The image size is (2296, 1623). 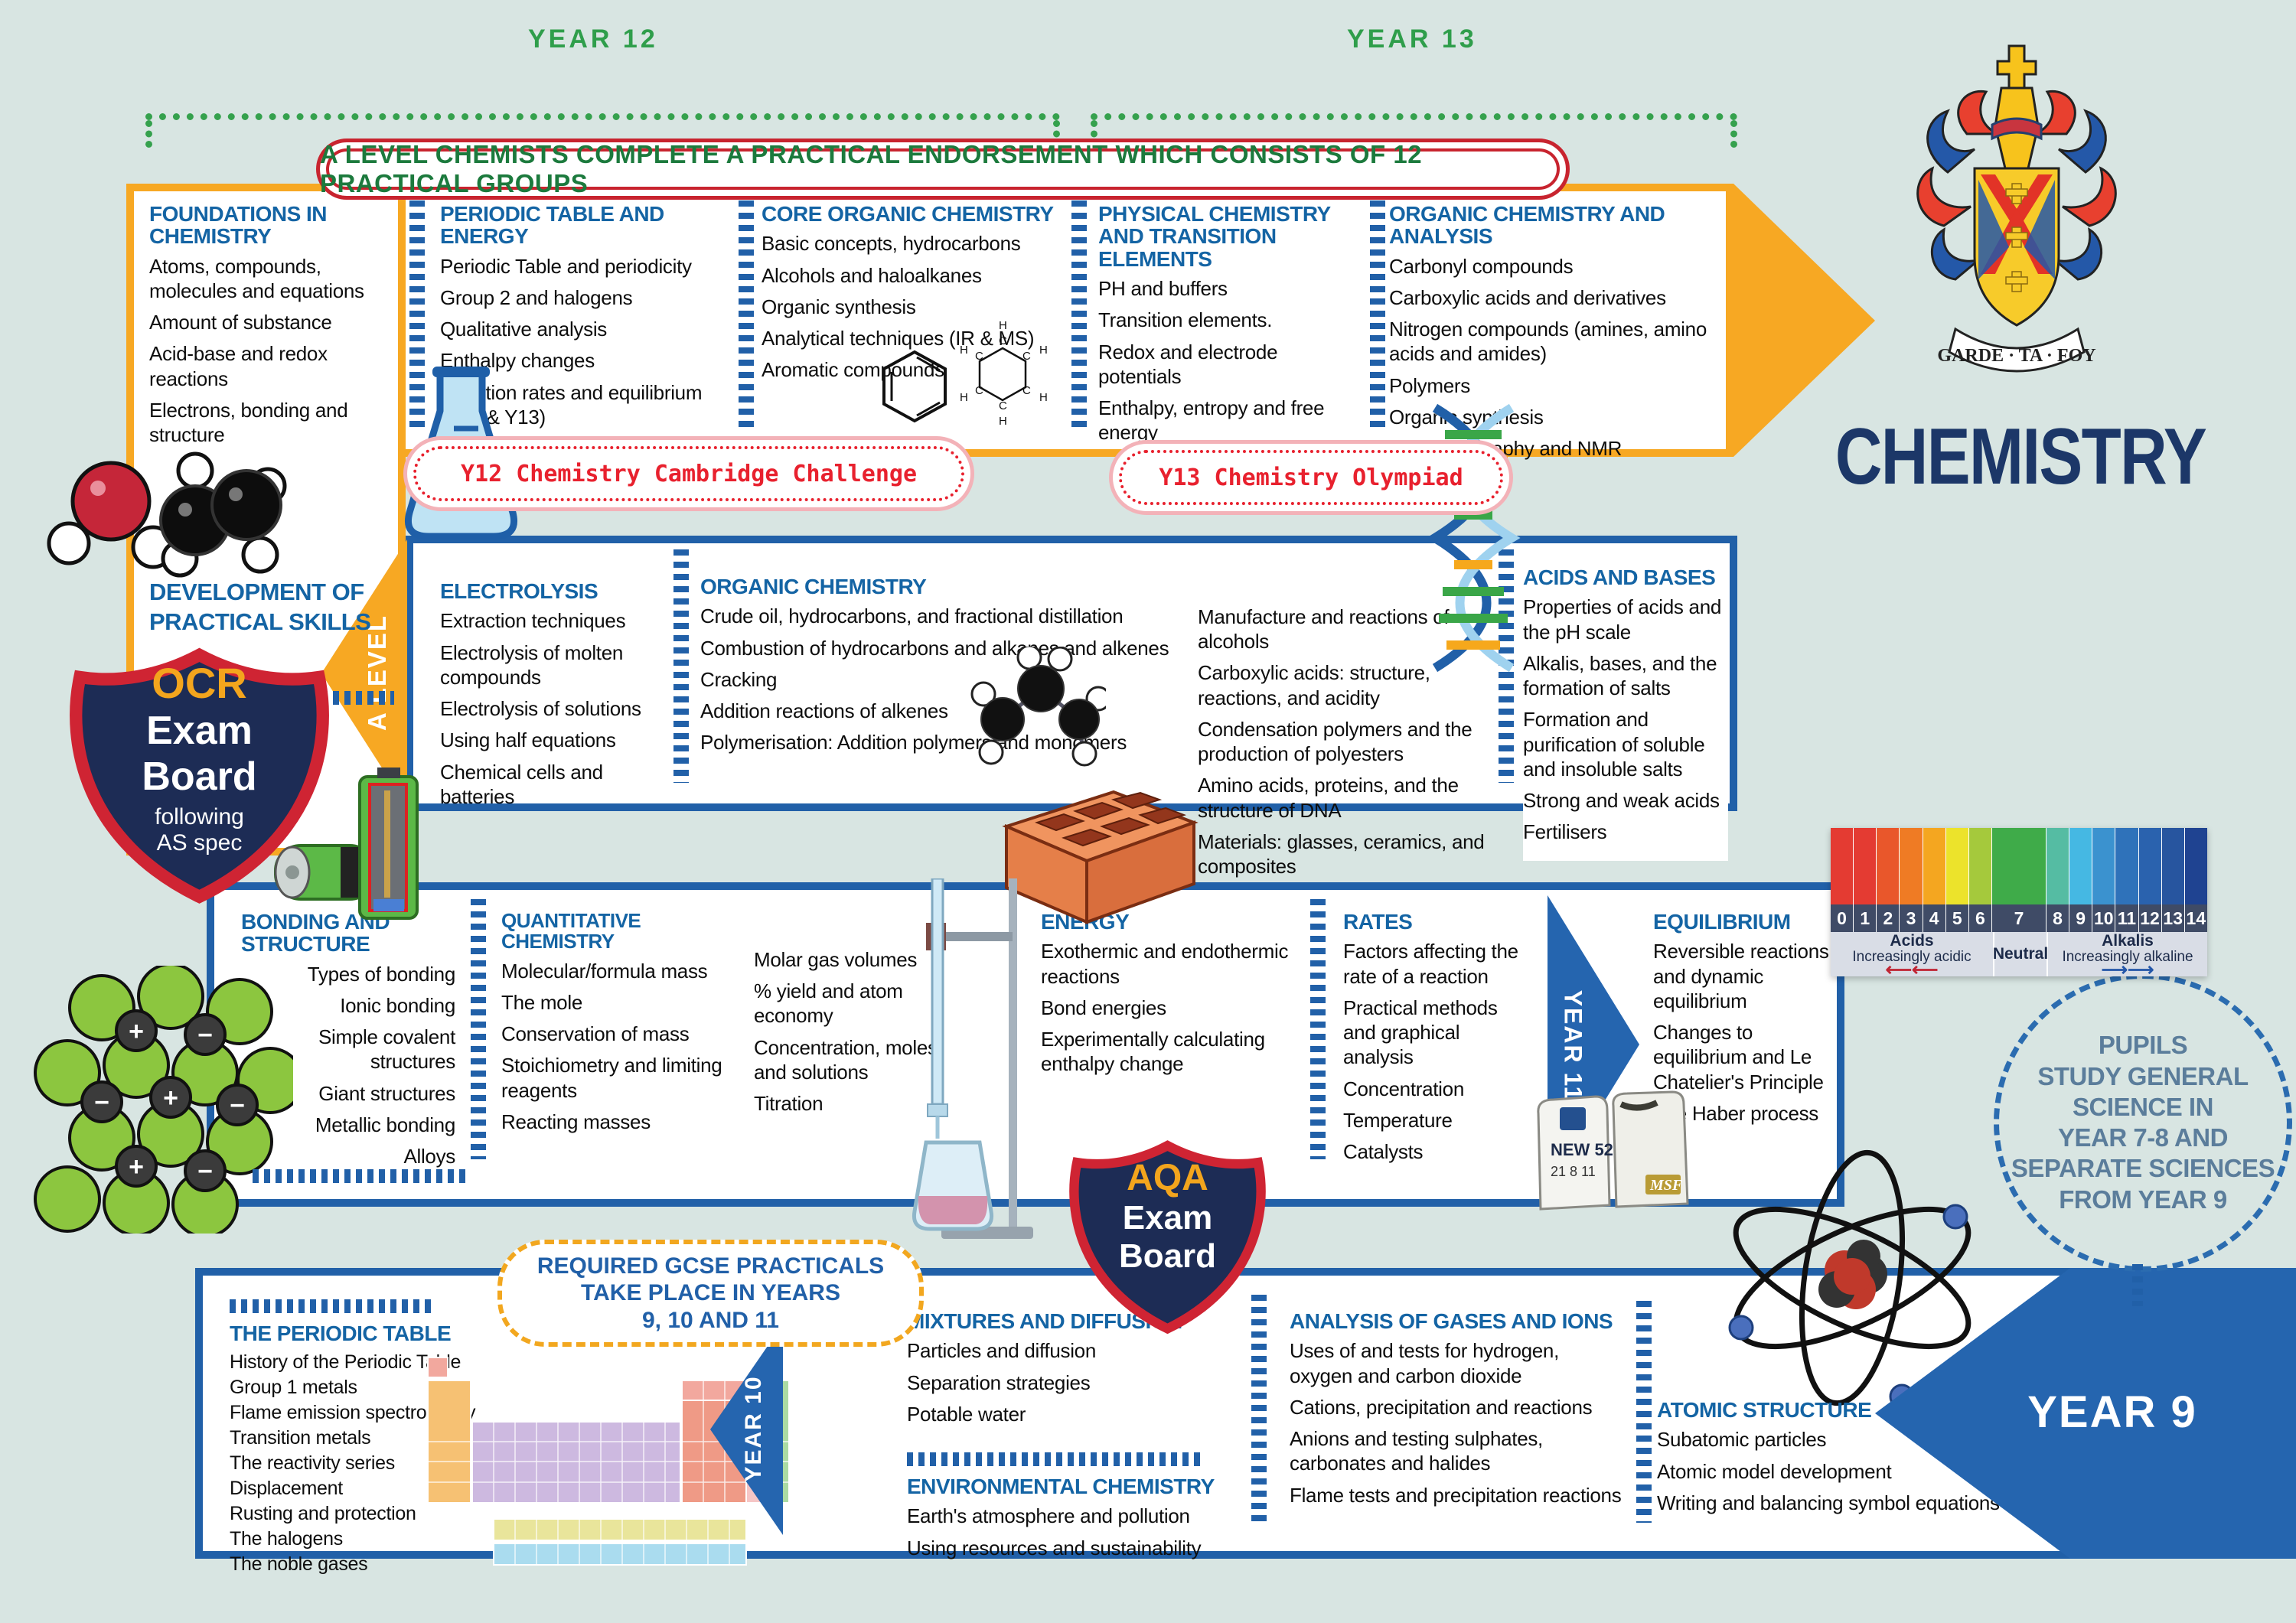 What do you see at coordinates (1311, 478) in the screenshot?
I see `y13-olympiad-oval: Y13 Chemistry Olympiad` at bounding box center [1311, 478].